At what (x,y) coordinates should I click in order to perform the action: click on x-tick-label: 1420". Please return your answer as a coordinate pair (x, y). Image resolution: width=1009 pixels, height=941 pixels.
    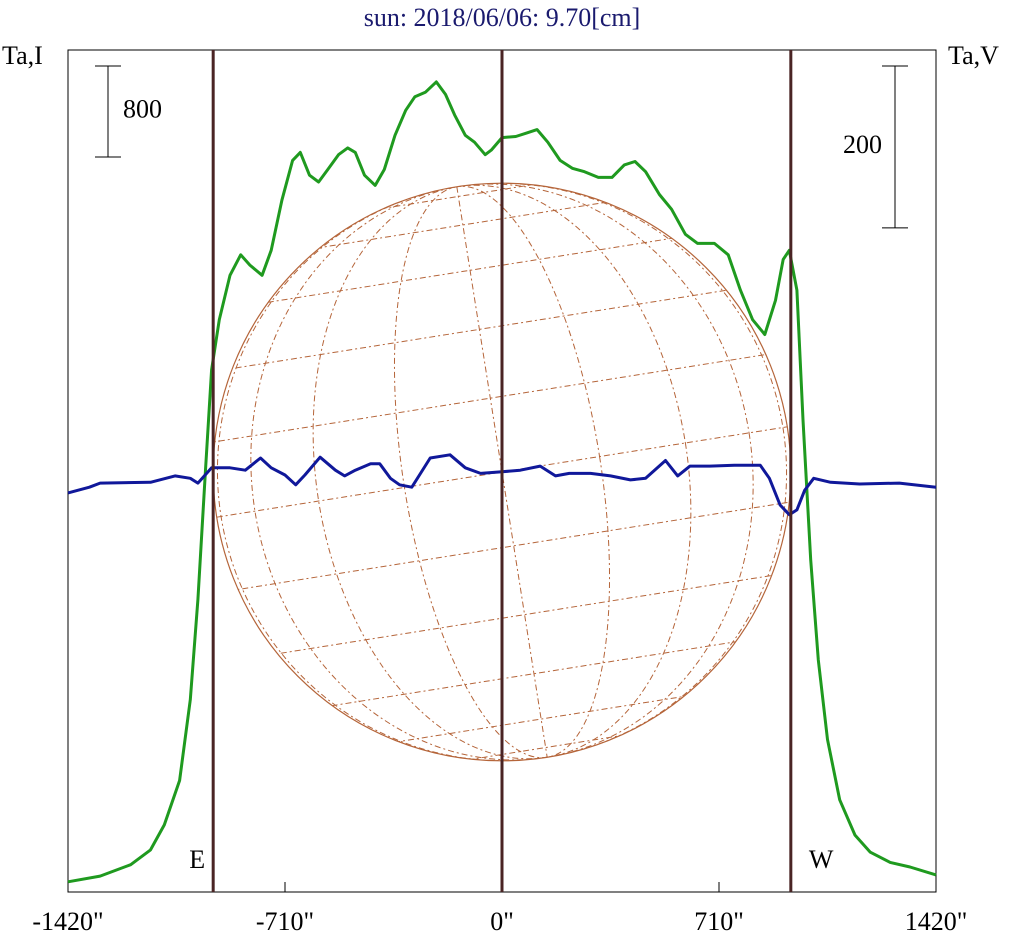
    Looking at the image, I should click on (936, 921).